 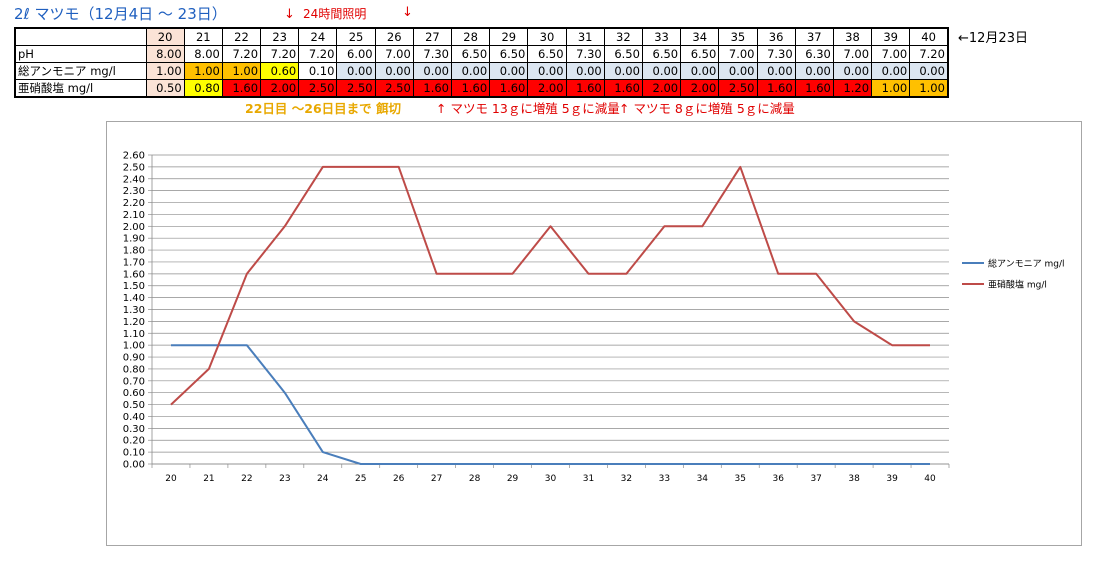 I want to click on day-header: 36, so click(x=776, y=36).